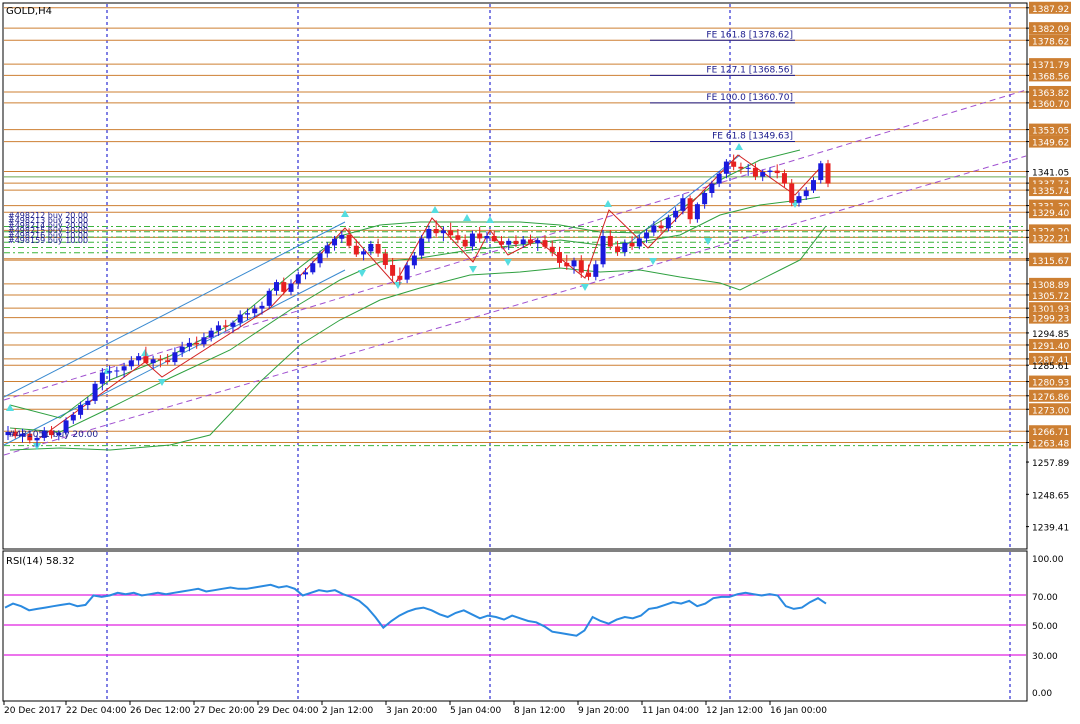  I want to click on price-label: 1349.62, so click(1050, 144).